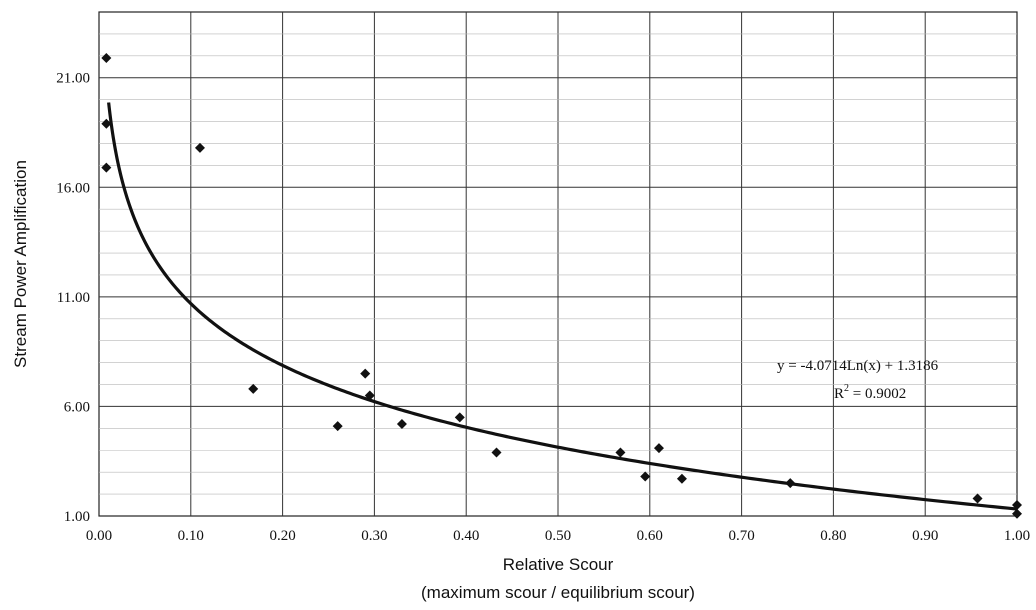  I want to click on x-tick-label: 0.40, so click(466, 536).